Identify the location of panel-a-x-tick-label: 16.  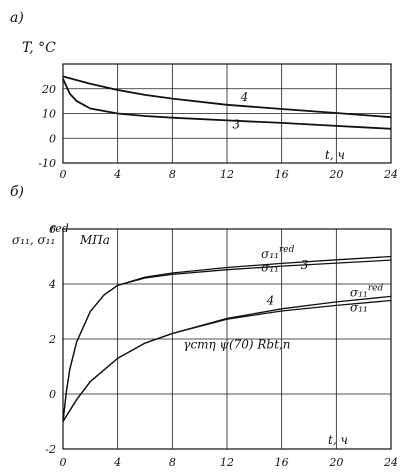
(282, 174).